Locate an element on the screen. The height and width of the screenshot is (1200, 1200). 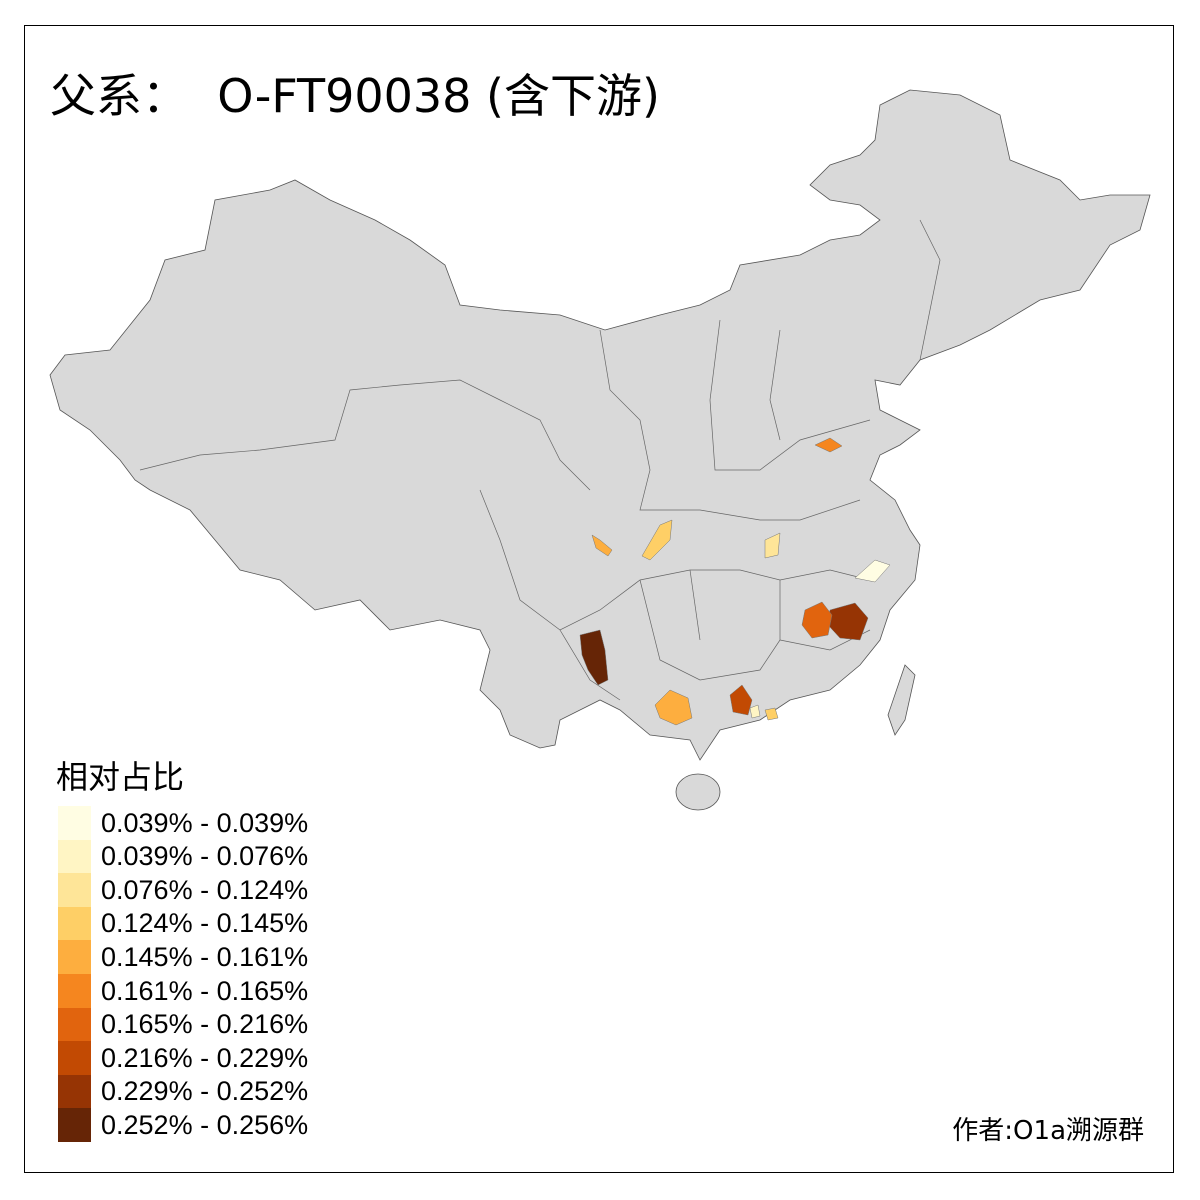
region-guangdong-light is located at coordinates (755, 711).